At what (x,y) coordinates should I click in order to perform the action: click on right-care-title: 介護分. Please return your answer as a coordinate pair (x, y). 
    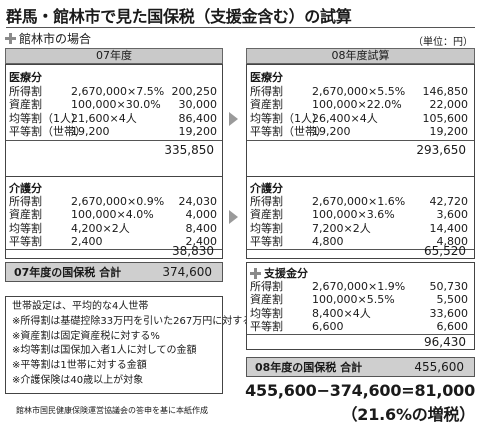
    Looking at the image, I should click on (266, 188).